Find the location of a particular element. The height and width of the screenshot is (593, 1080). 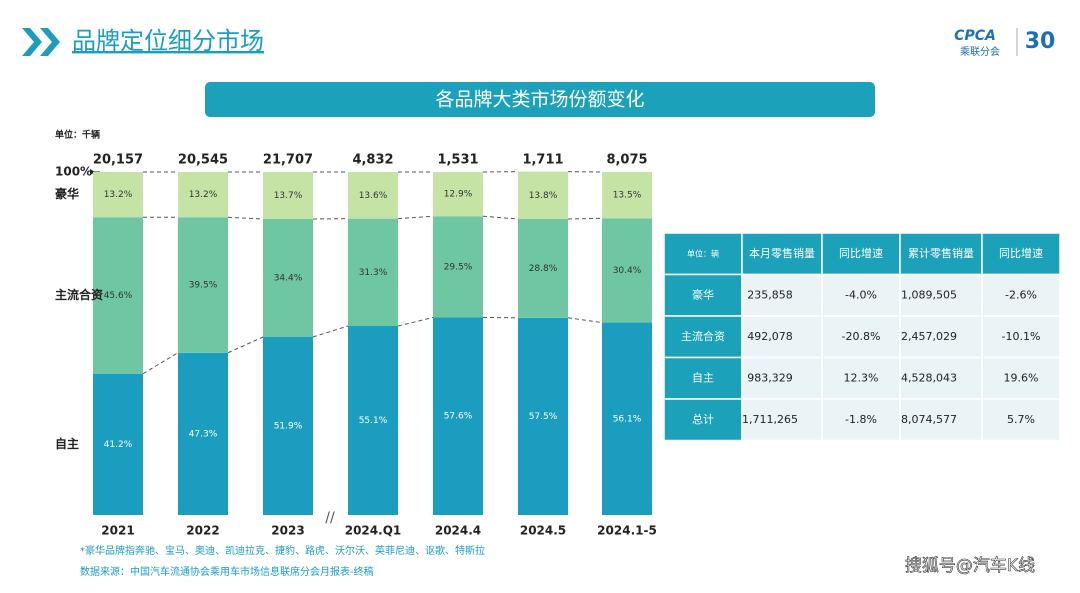

unit-label: 单位：千辆 is located at coordinates (77, 135).